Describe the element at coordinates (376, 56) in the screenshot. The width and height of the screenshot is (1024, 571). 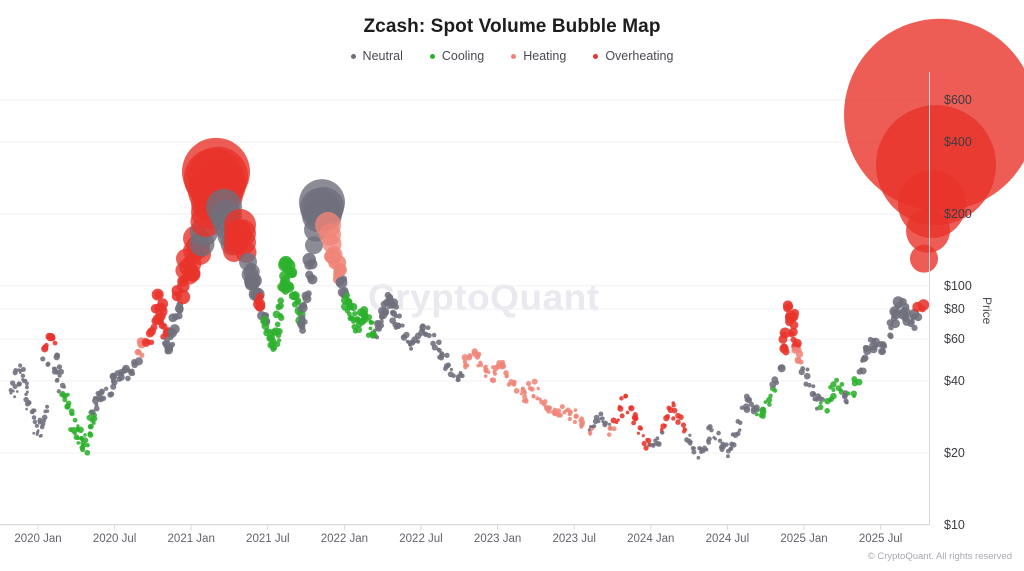
I see `legend-item-neutral: Neutral` at that location.